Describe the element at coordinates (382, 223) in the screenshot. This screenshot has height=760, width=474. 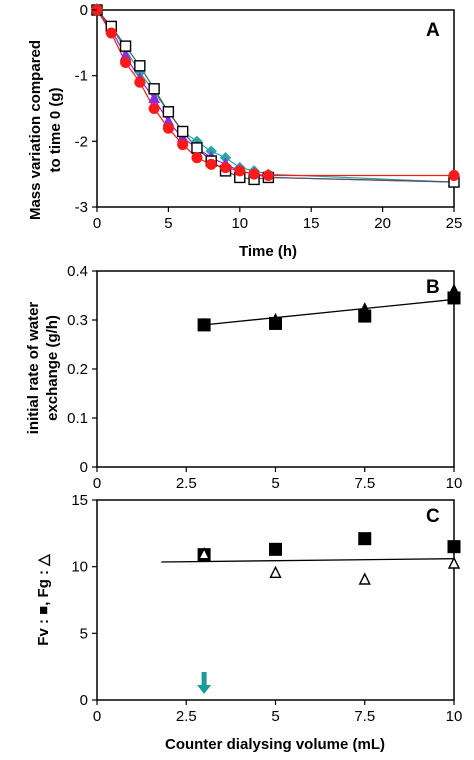
I see `panel-a-x-tick-label: 20` at that location.